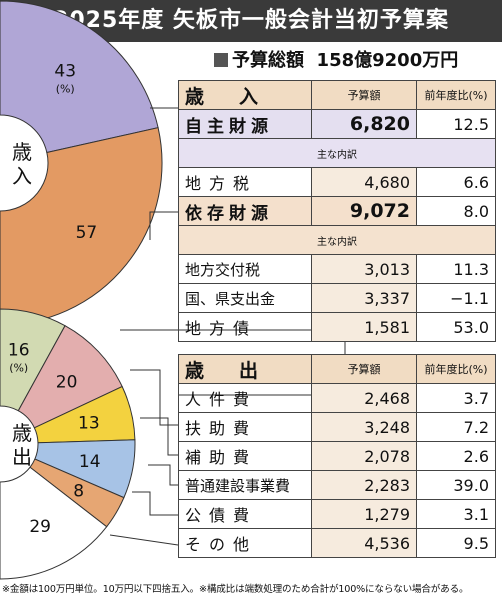  I want to click on item-label: 地方交付税, so click(245, 269).